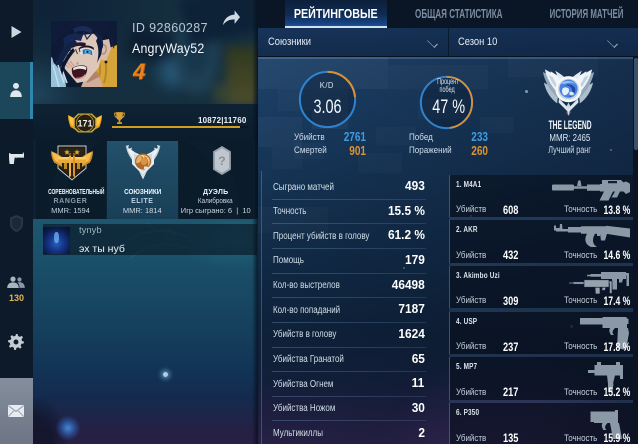  Describe the element at coordinates (84, 123) in the screenshot. I see `svg-text: 171` at that location.